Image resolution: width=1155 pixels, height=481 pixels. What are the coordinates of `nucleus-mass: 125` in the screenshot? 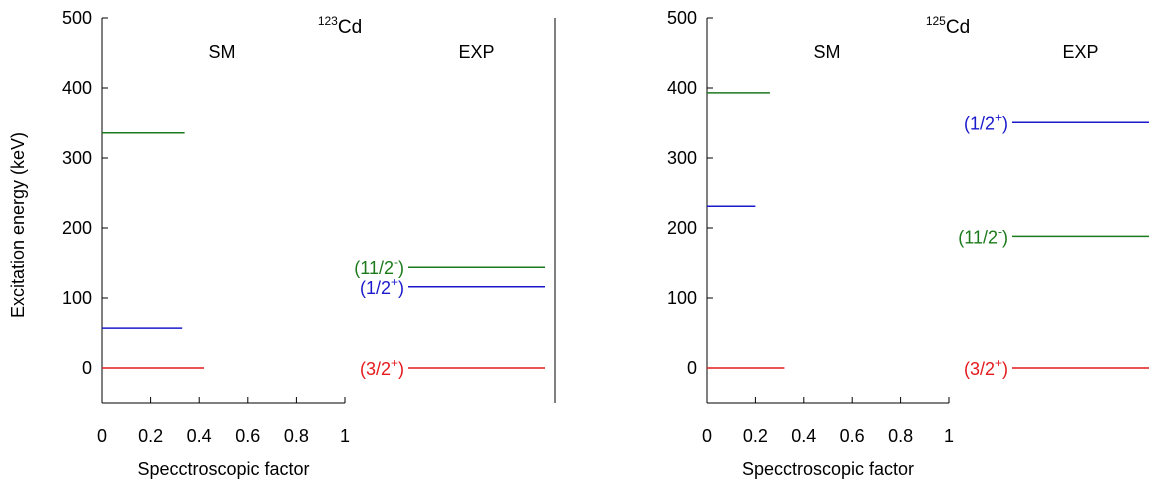 It's located at (936, 21).